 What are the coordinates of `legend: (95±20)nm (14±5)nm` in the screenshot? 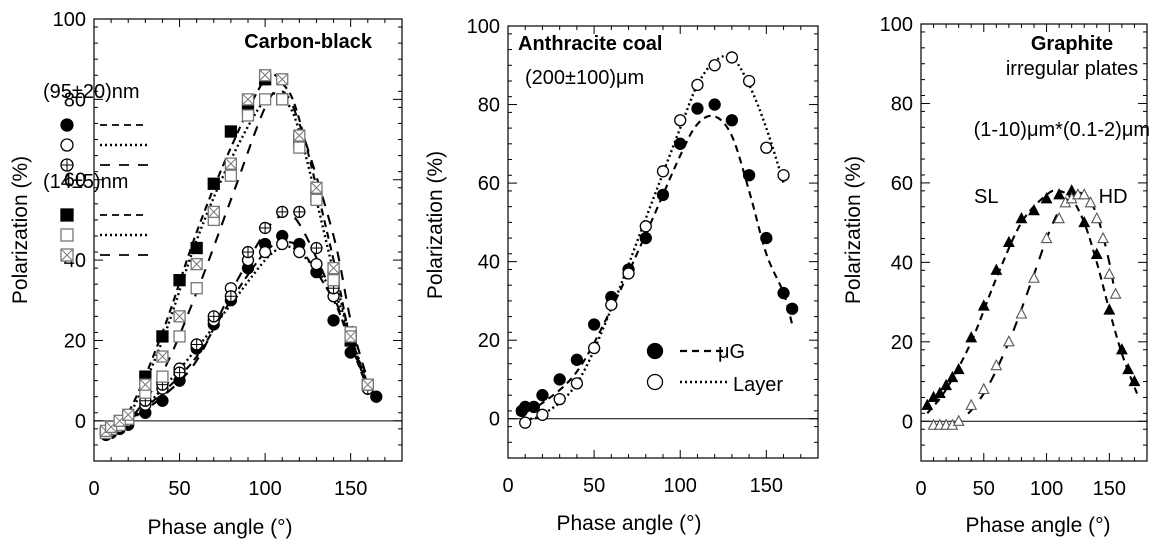 It's located at (95, 171).